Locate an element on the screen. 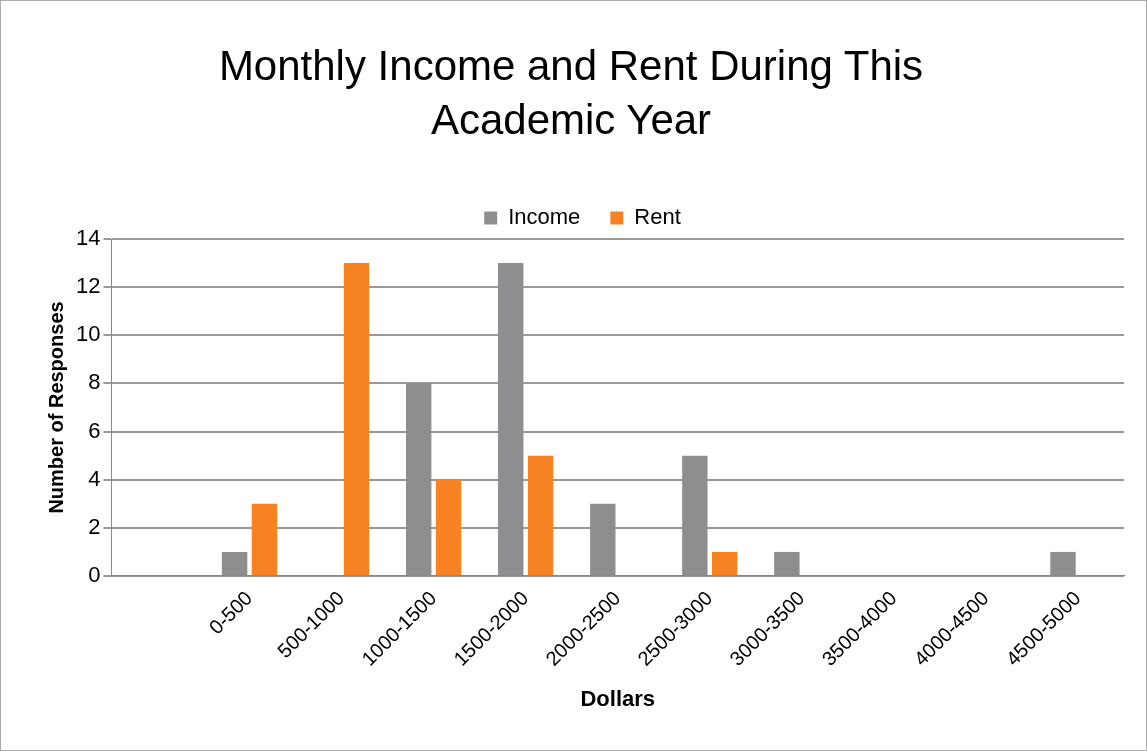 The image size is (1147, 751). x-axis-title: Dollars is located at coordinates (618, 698).